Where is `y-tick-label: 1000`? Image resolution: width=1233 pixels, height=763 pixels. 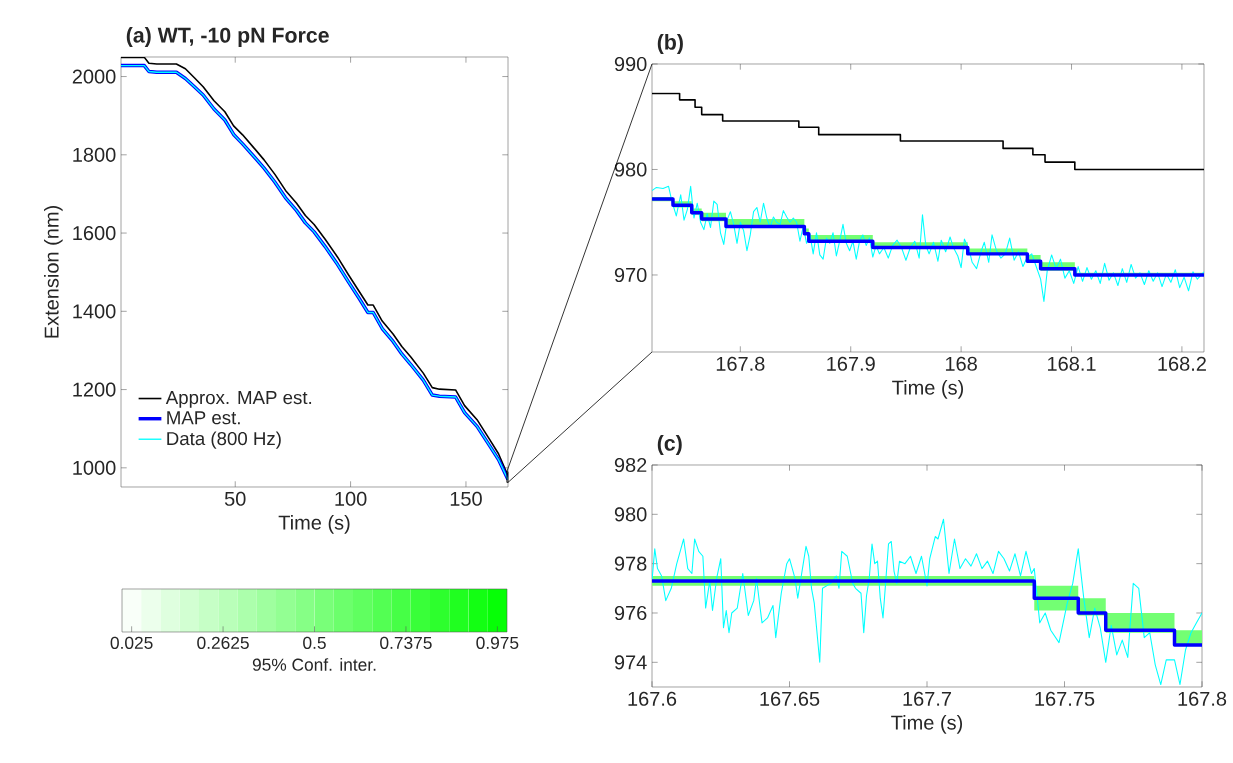
y-tick-label: 1000 is located at coordinates (94, 467).